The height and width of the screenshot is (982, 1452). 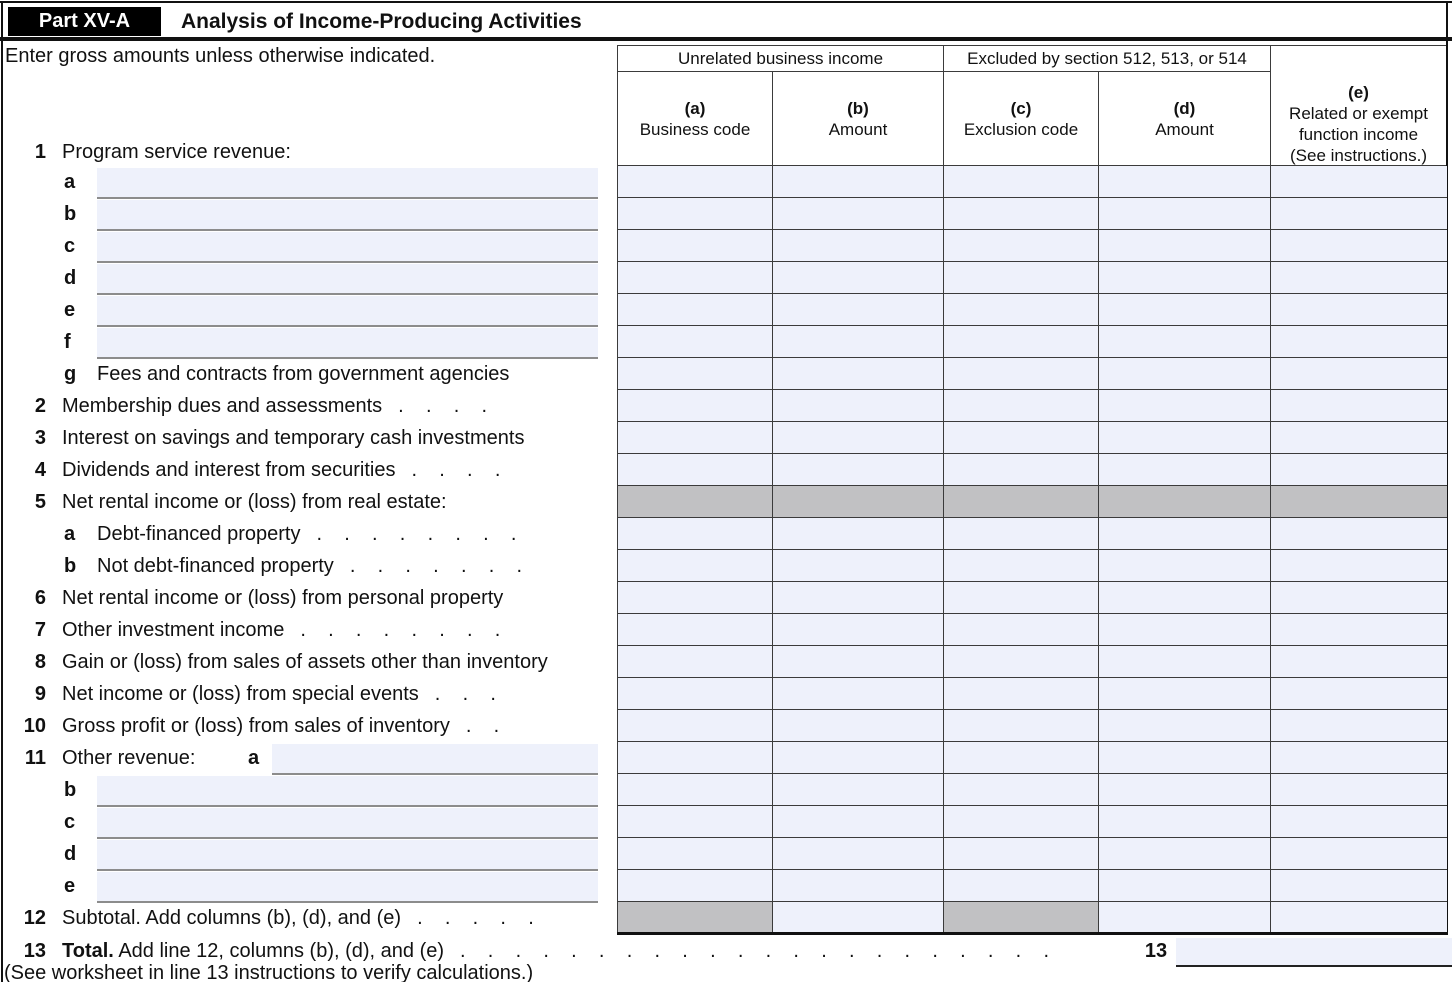 I want to click on amount-cell-11e-d, so click(x=1185, y=886).